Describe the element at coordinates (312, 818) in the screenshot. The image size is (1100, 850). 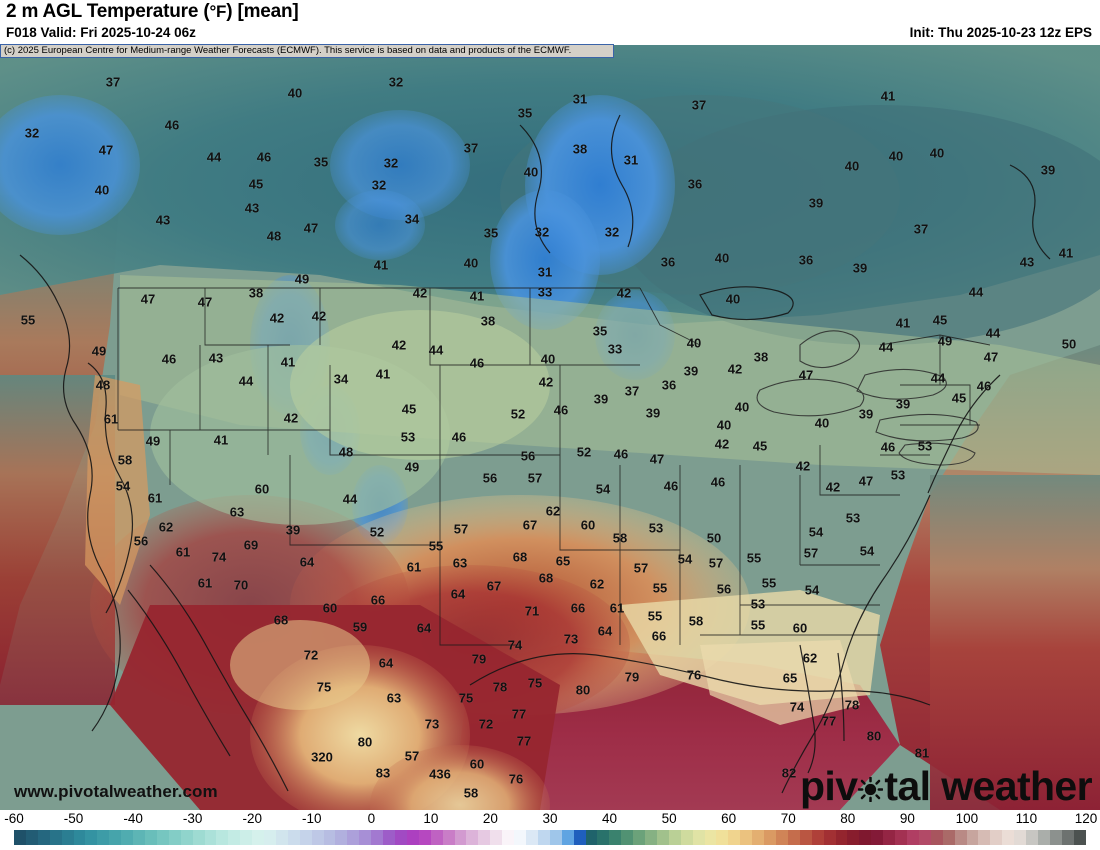
I see `colorbar-tick: -10` at that location.